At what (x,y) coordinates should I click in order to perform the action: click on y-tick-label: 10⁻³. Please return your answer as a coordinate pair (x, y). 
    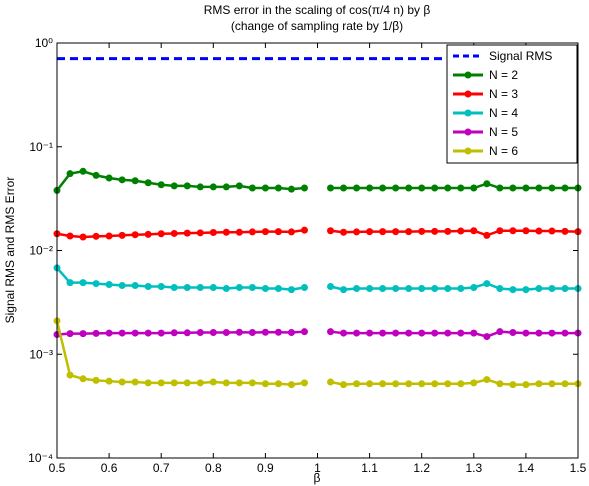
    Looking at the image, I should click on (41, 354).